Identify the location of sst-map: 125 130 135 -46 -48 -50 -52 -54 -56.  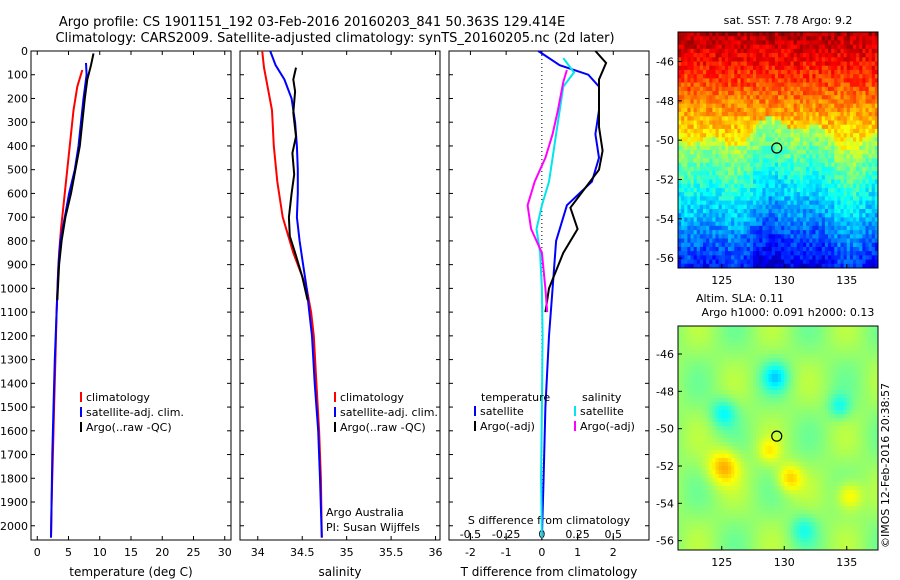
(767, 159).